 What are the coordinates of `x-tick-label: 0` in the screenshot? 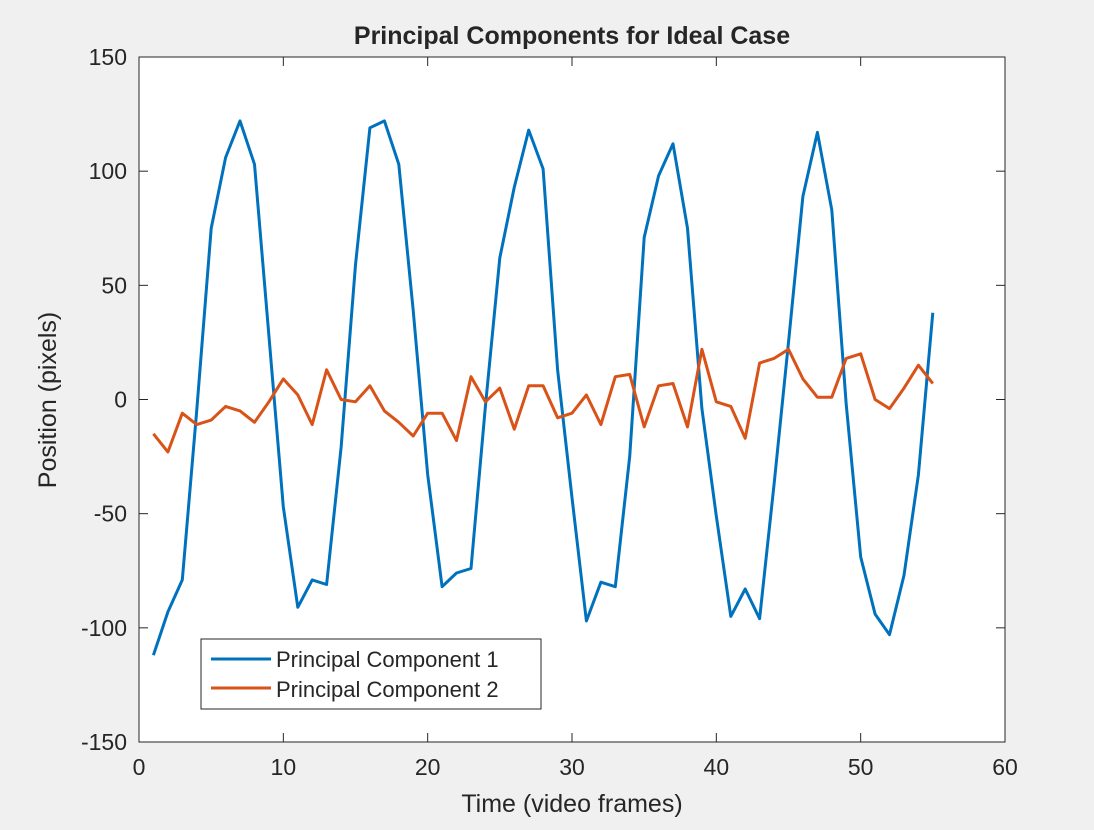 It's located at (139, 767).